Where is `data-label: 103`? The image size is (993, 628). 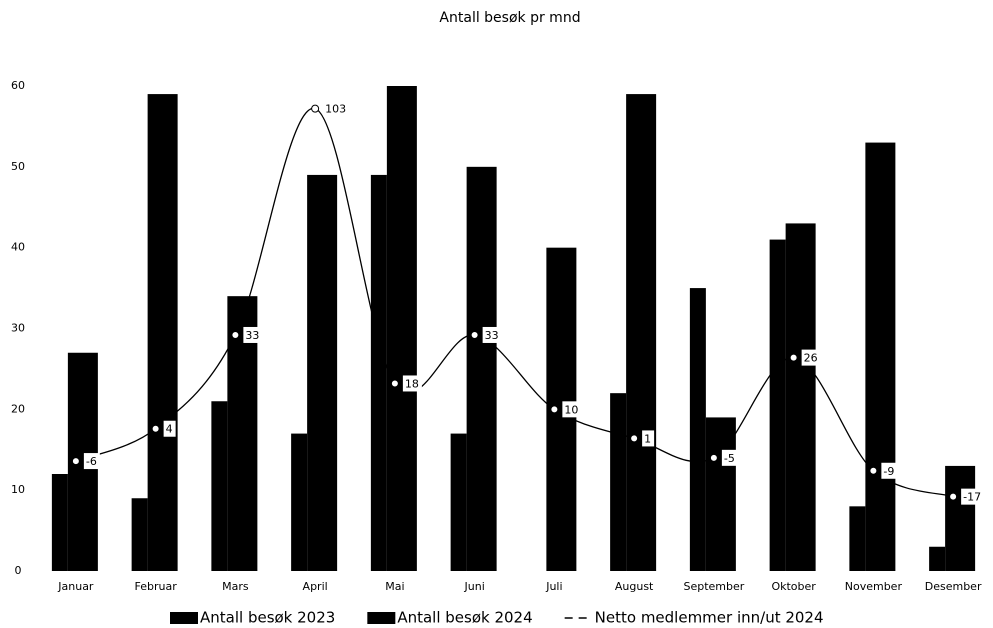 data-label: 103 is located at coordinates (335, 109).